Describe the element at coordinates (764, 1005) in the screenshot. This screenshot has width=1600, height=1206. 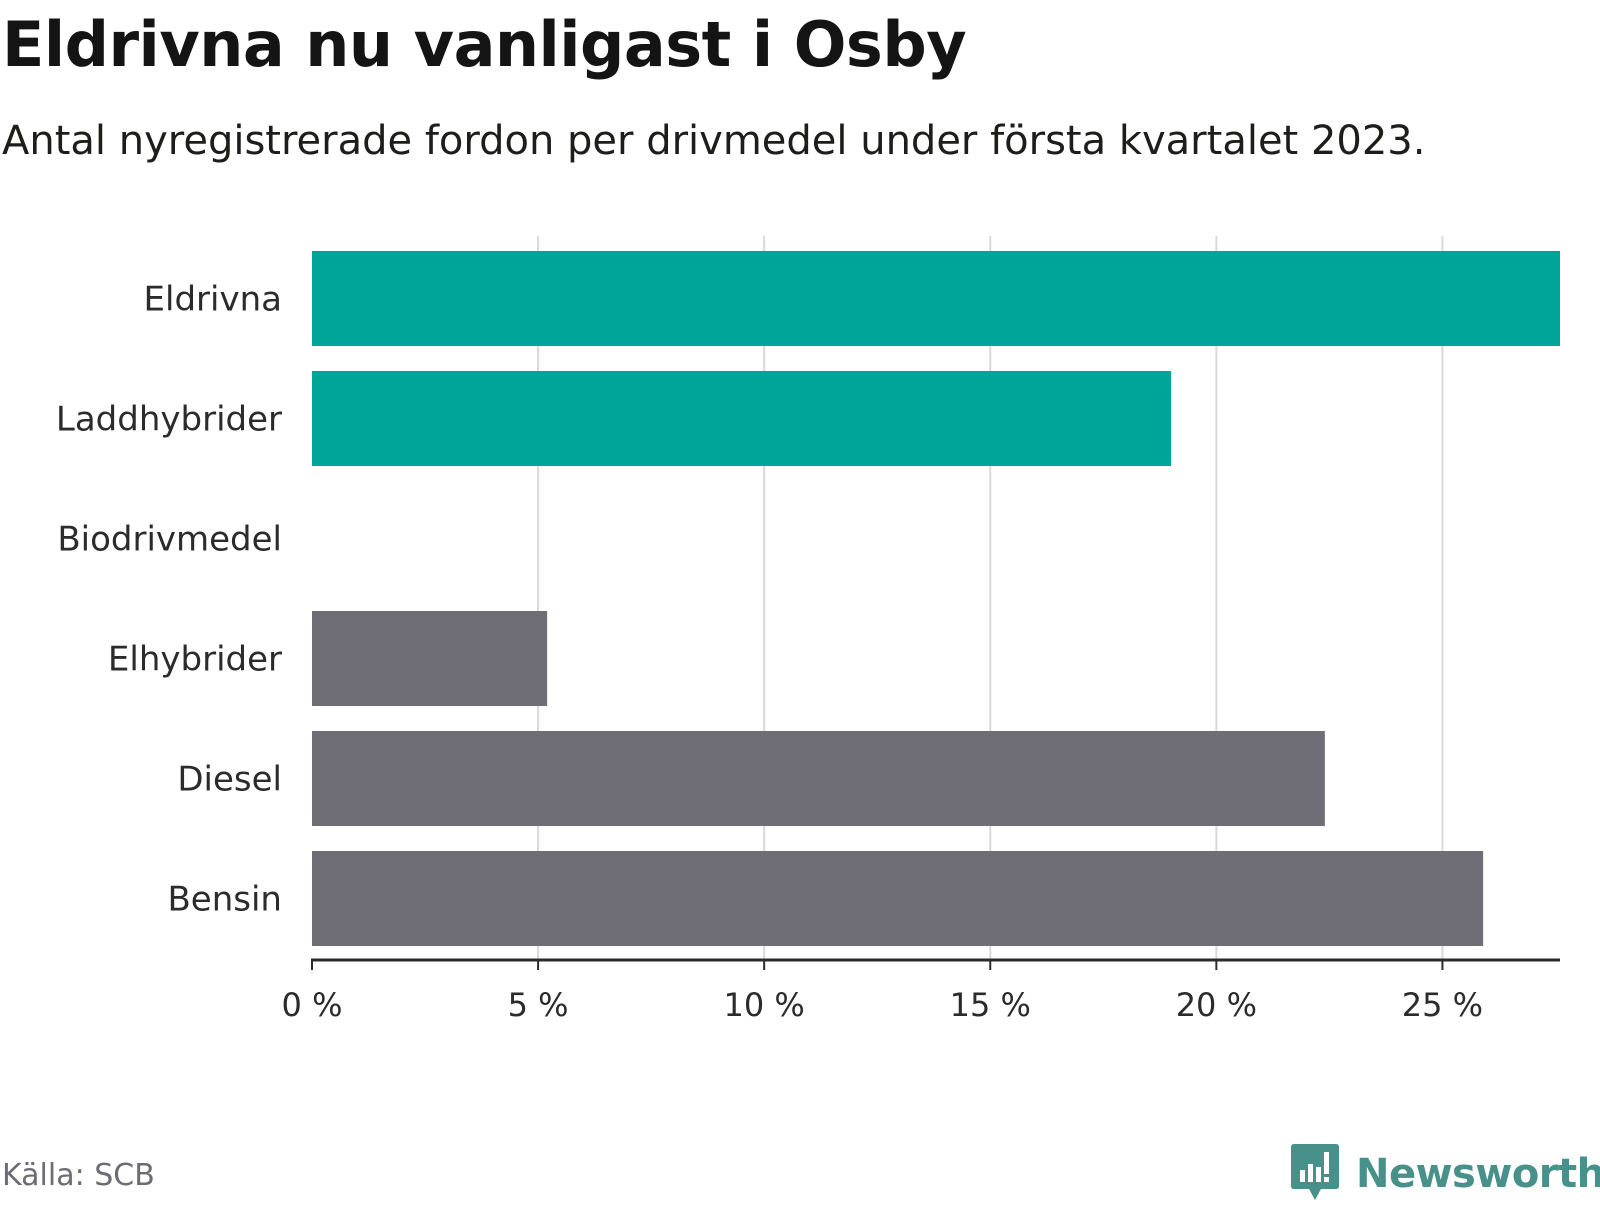
I see `x-tick-label: 10 %` at that location.